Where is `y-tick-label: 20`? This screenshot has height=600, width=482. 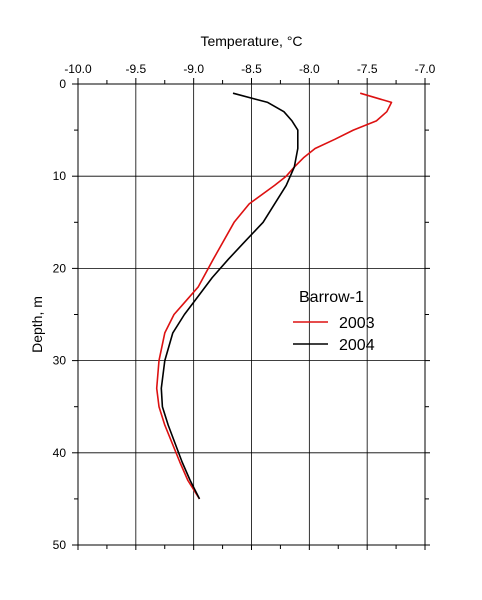 y-tick-label: 20 is located at coordinates (60, 268).